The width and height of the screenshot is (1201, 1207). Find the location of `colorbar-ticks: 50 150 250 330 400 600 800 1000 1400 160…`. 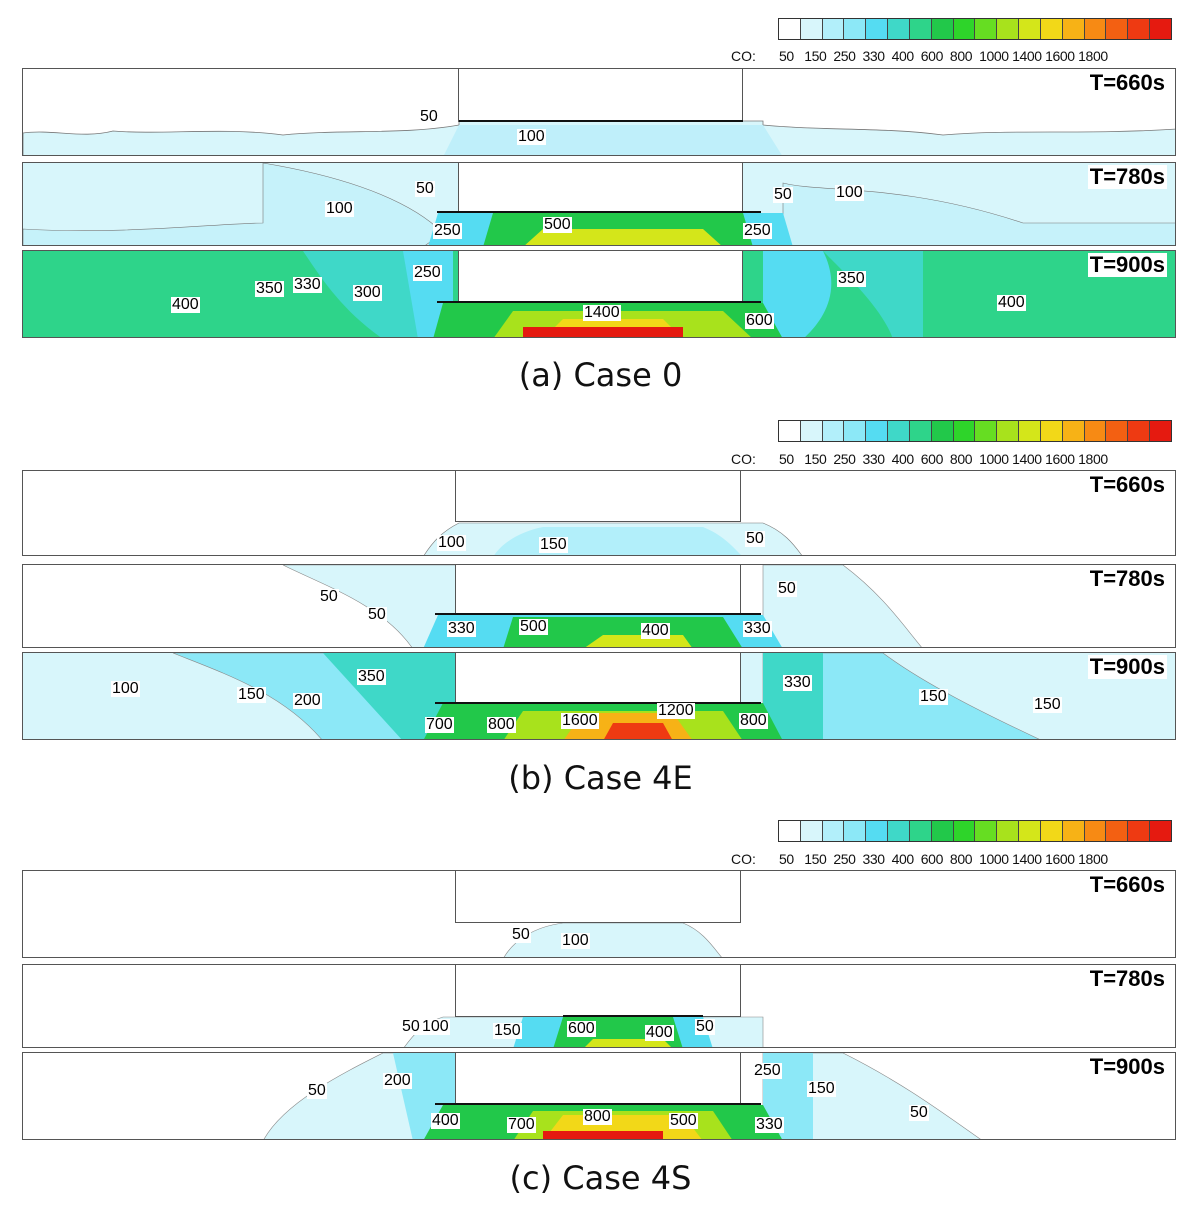

colorbar-ticks: 50 150 250 330 400 600 800 1000 1400 160… is located at coordinates (943, 459).